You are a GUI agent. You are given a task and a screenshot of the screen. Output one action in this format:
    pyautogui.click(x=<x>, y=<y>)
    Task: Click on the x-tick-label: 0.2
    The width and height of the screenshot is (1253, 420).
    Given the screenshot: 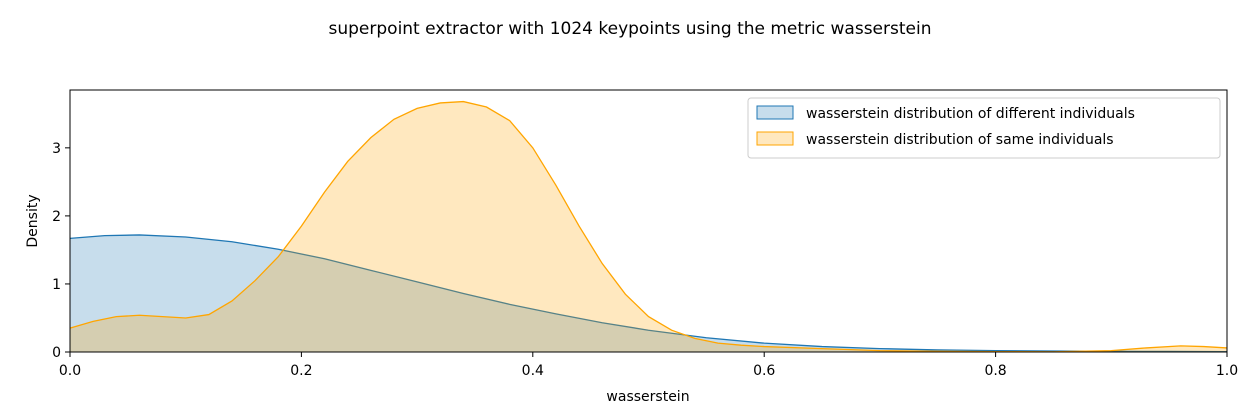 What is the action you would take?
    pyautogui.click(x=301, y=371)
    